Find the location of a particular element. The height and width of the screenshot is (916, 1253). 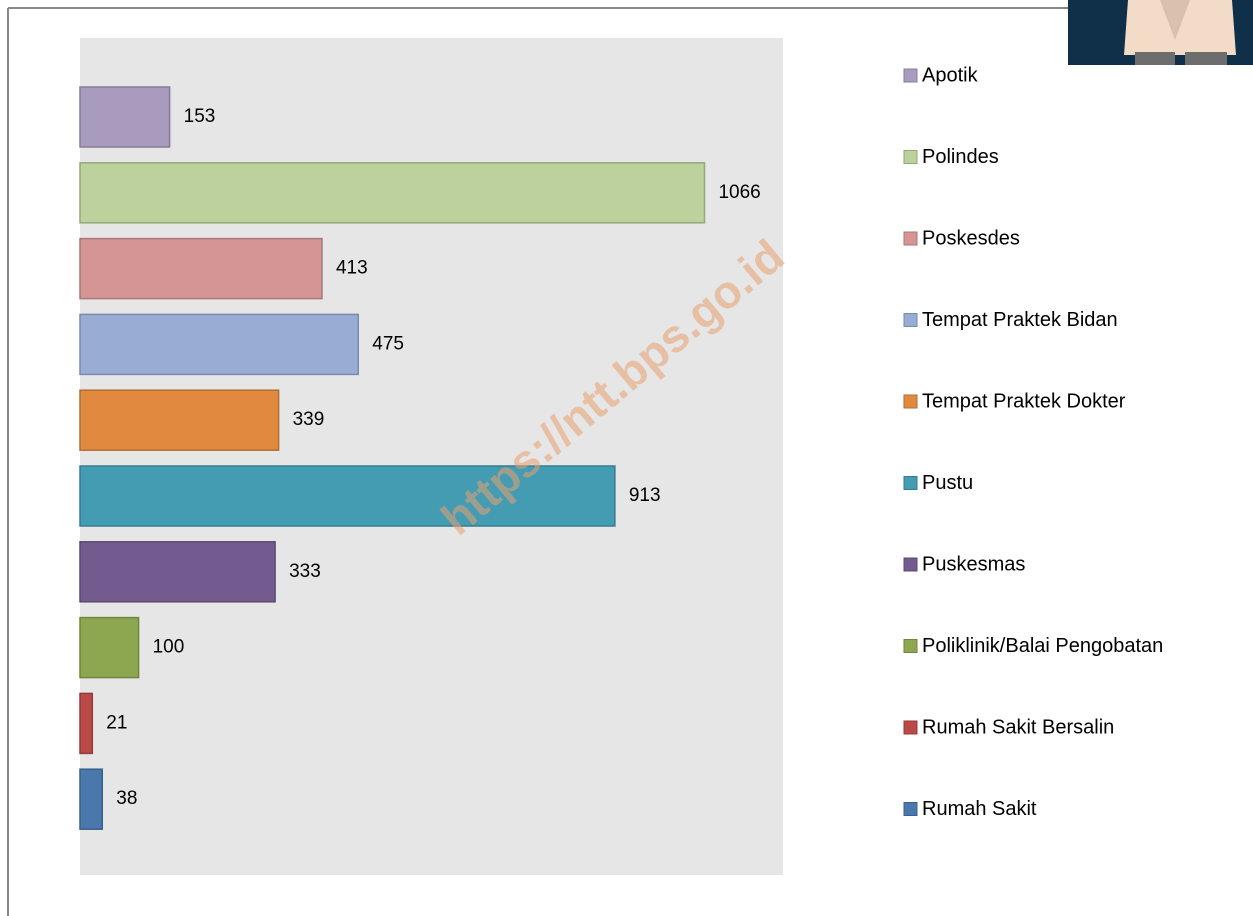

corner-image is located at coordinates (1160, 32).